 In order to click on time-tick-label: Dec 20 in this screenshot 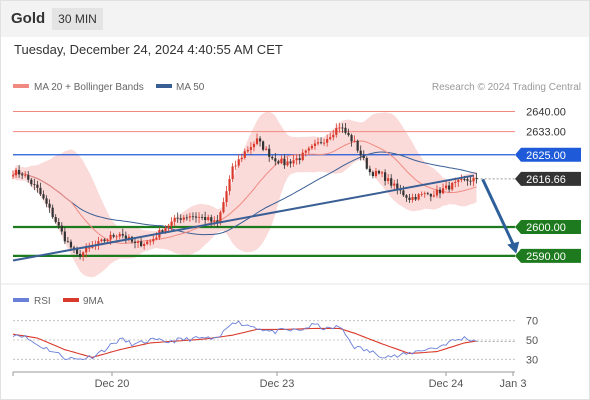, I will do `click(112, 384)`.